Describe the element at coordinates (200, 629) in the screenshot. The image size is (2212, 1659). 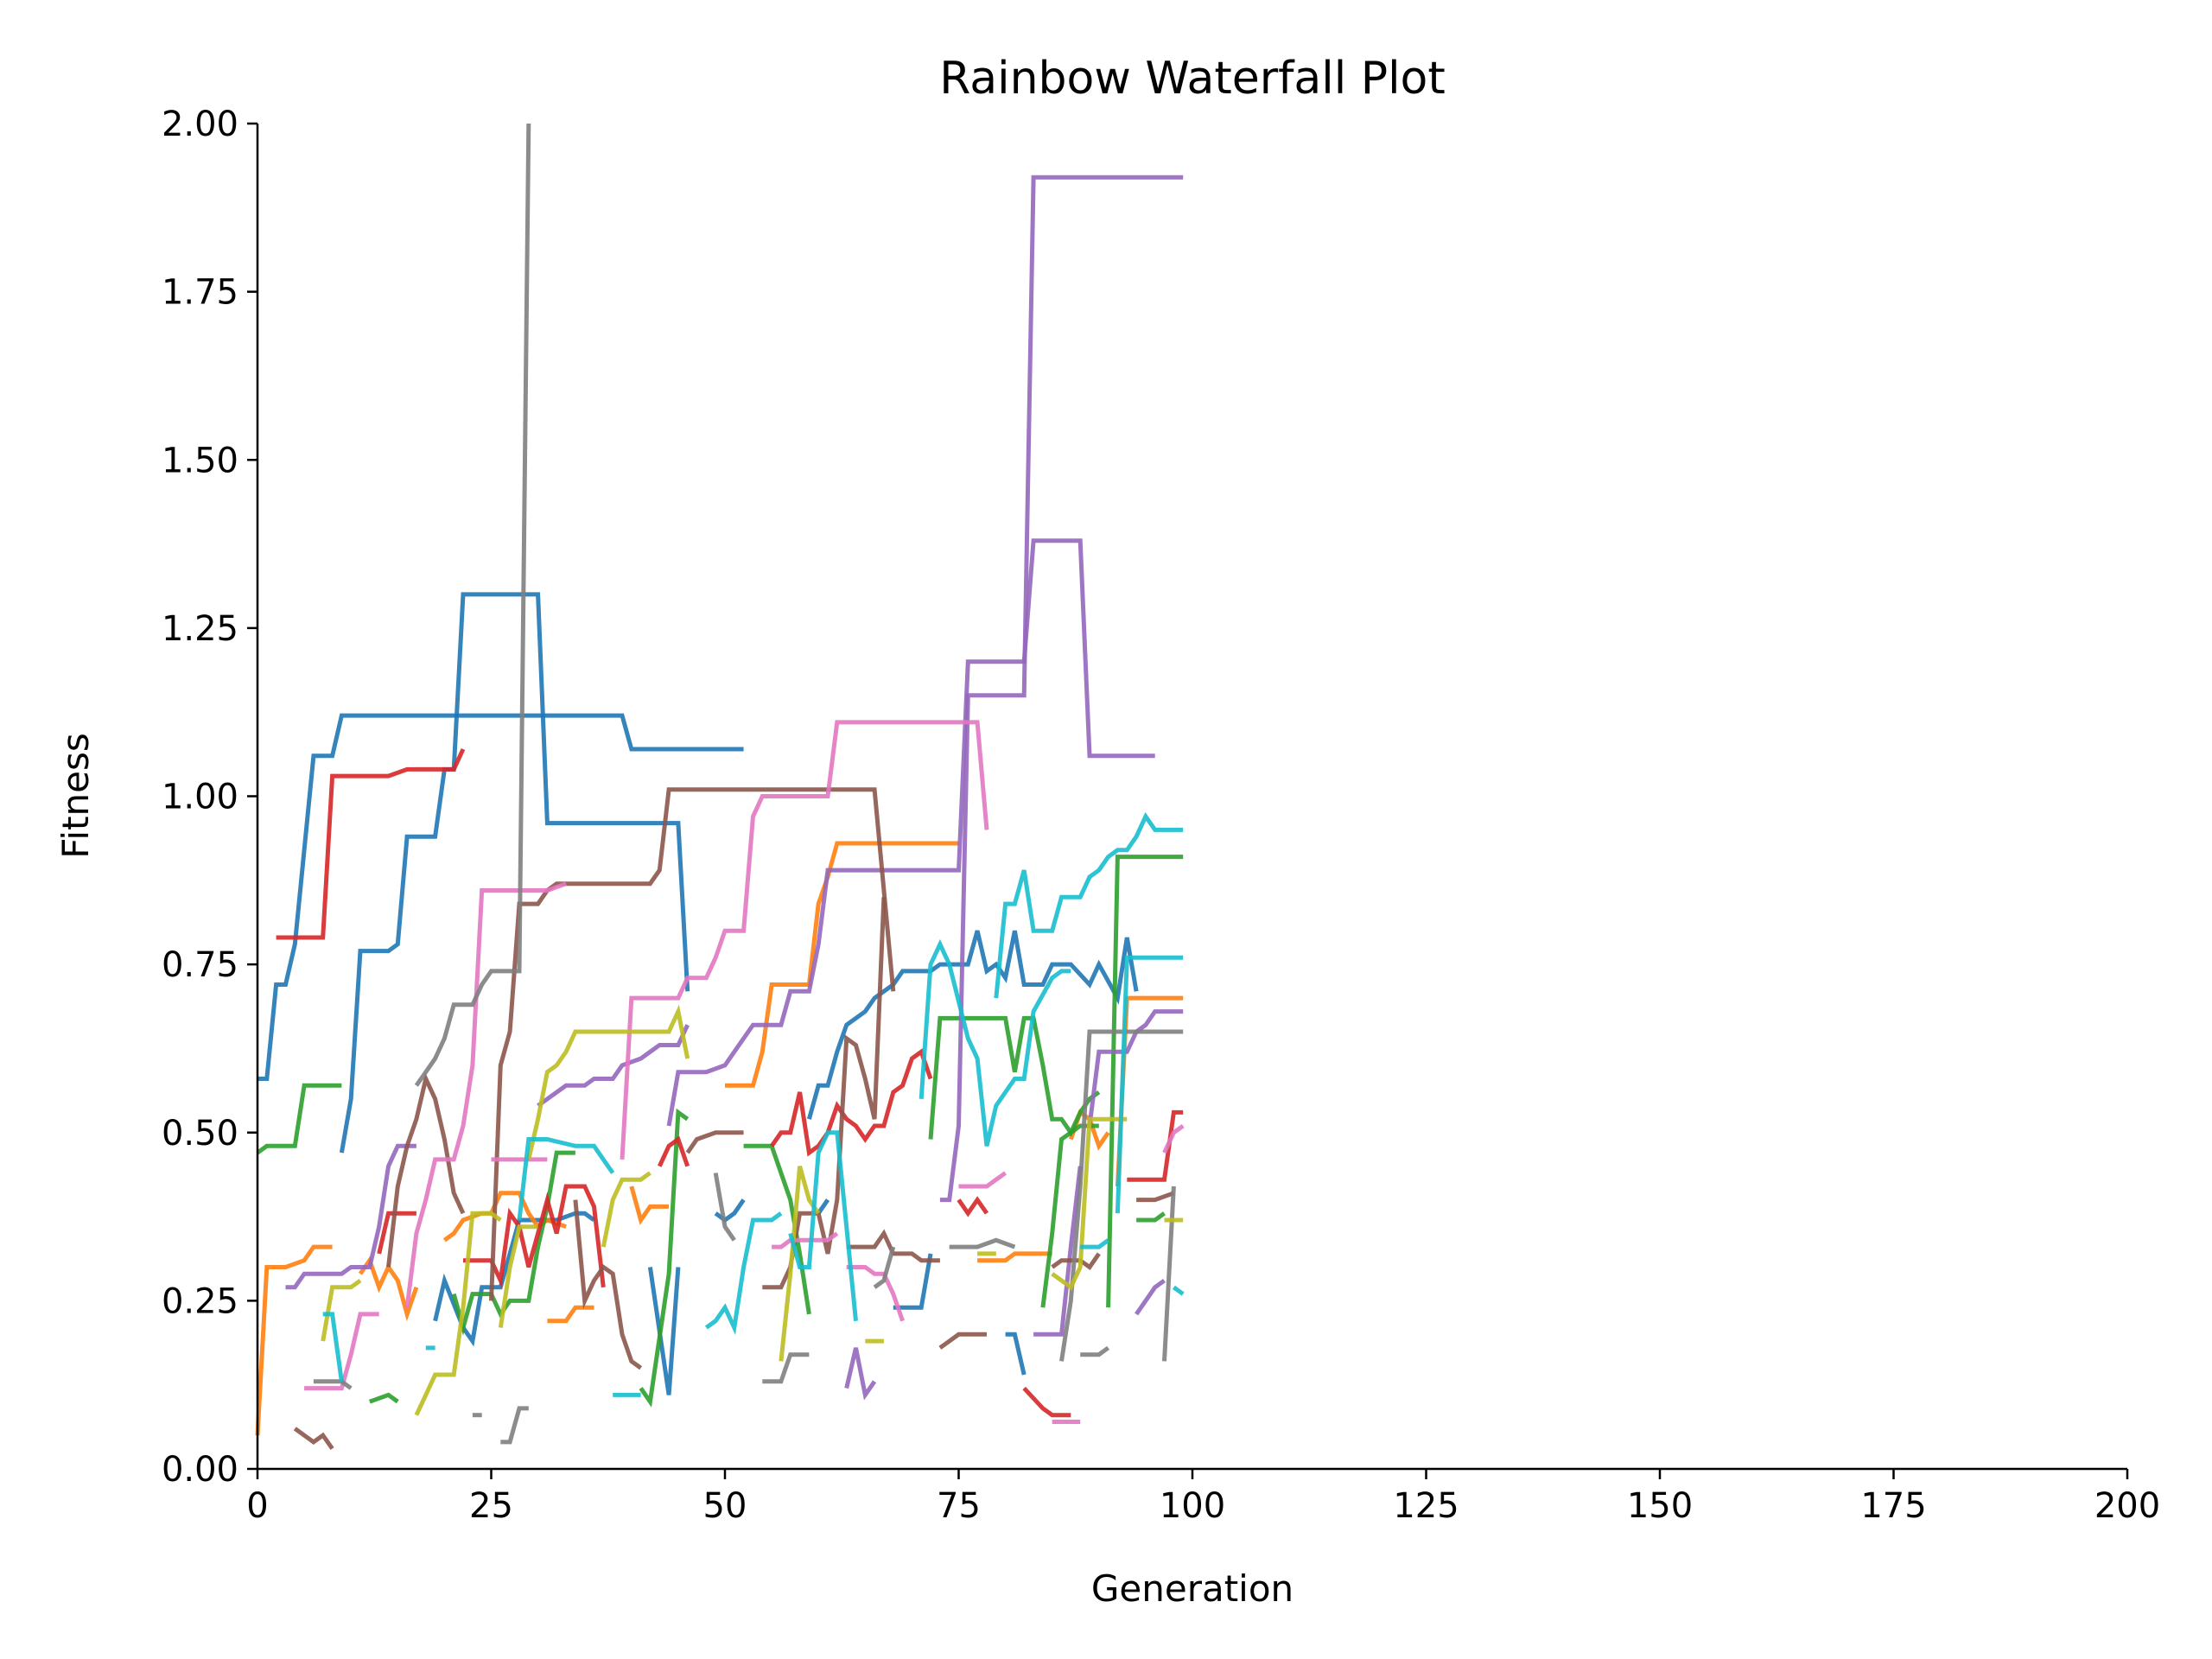
I see `y-tick-label-5: 1.25` at that location.